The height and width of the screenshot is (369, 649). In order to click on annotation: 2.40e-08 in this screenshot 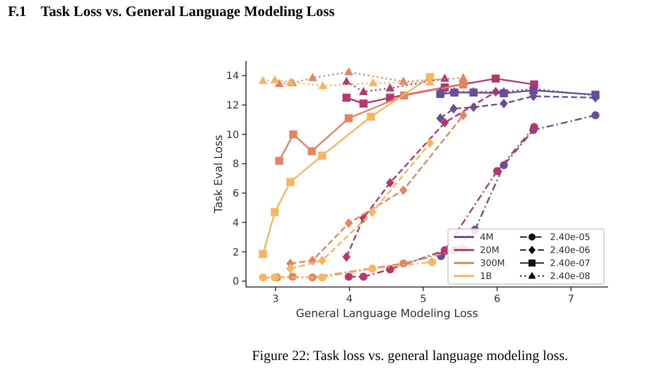, I will do `click(570, 277)`.